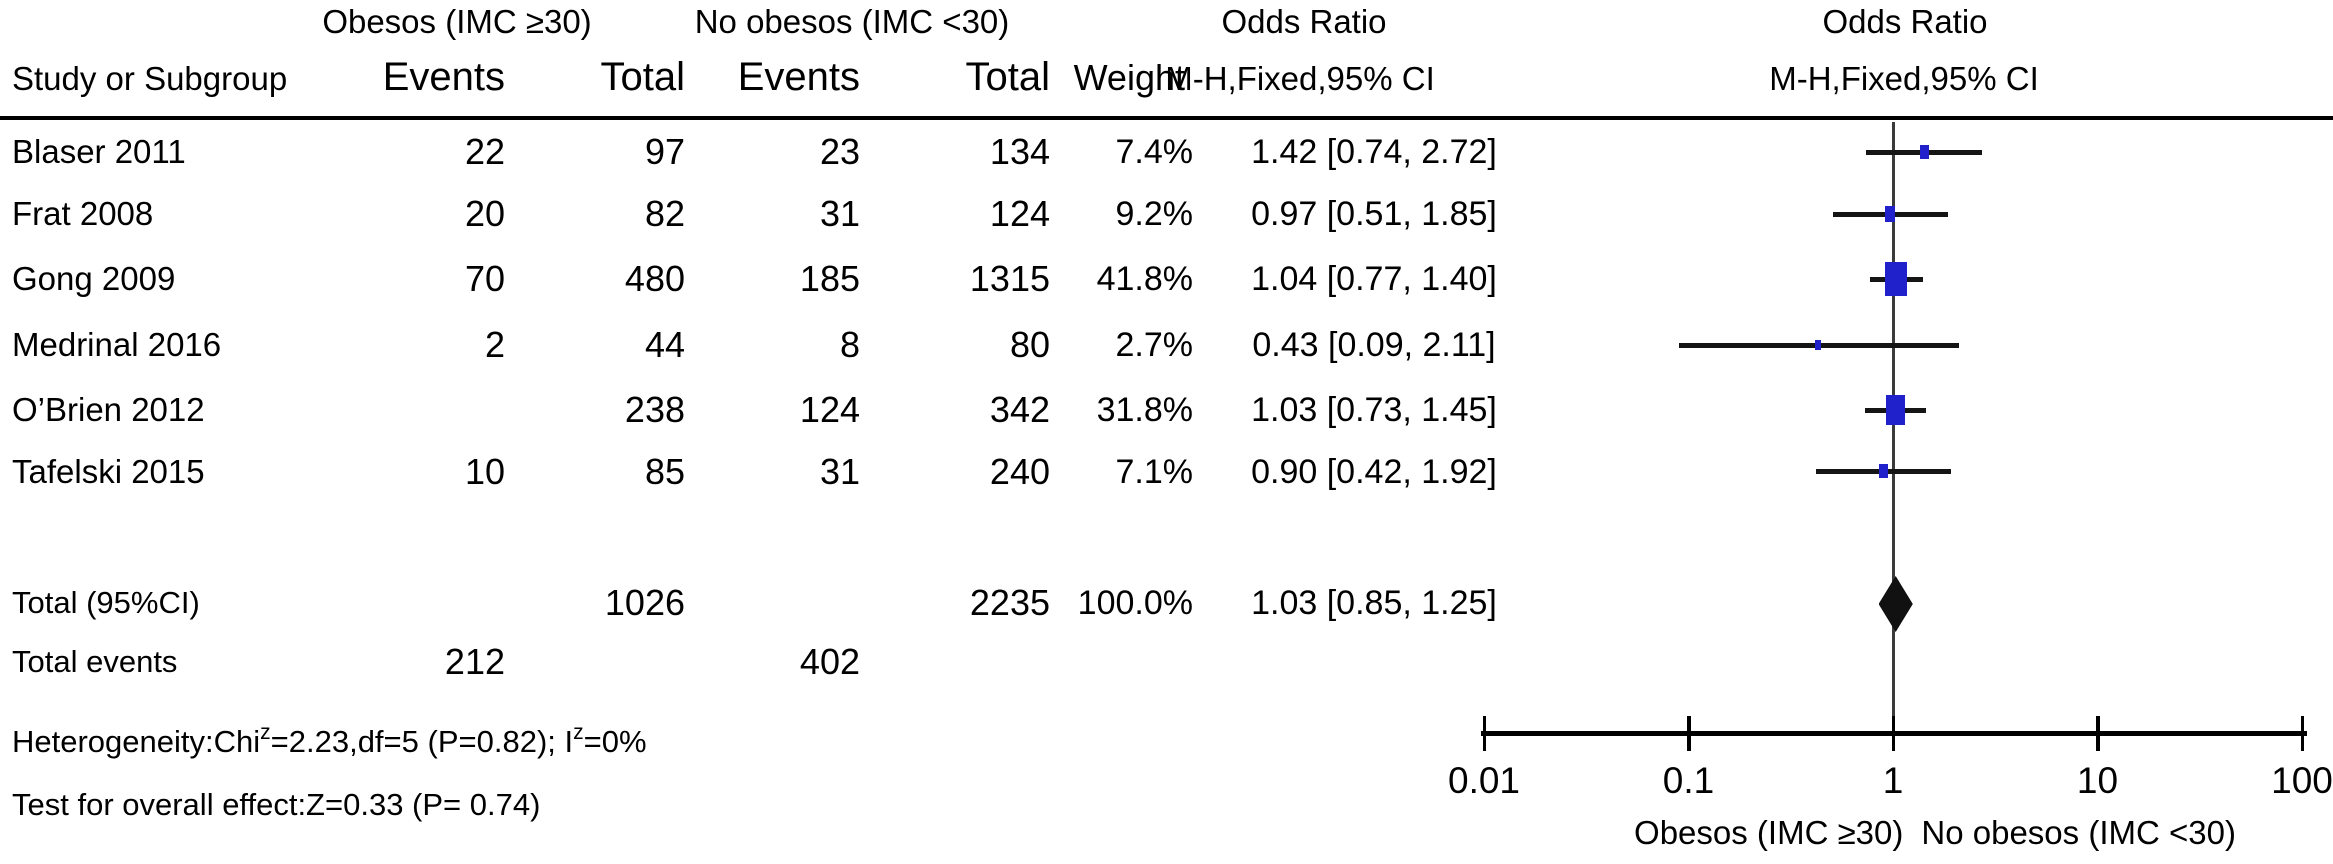 The image size is (2333, 864). I want to click on axis-footer-left-label: Obesos (IMC ≥30), so click(1769, 832).